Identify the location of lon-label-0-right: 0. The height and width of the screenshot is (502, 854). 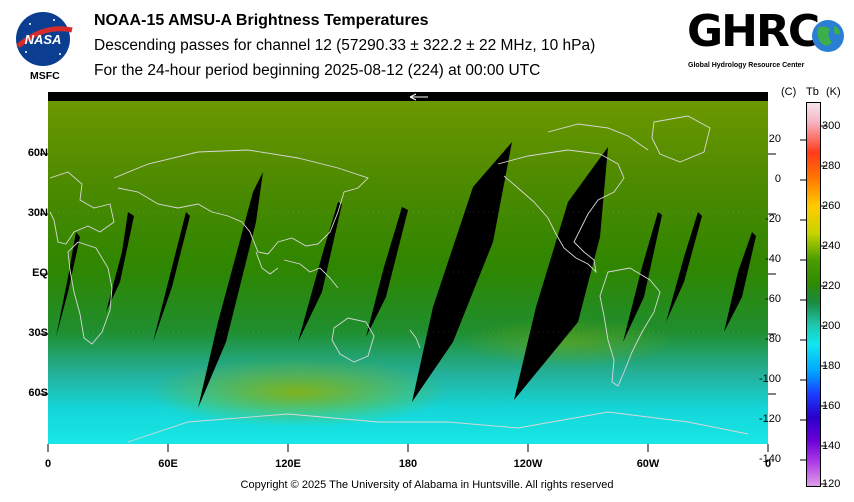
(768, 464).